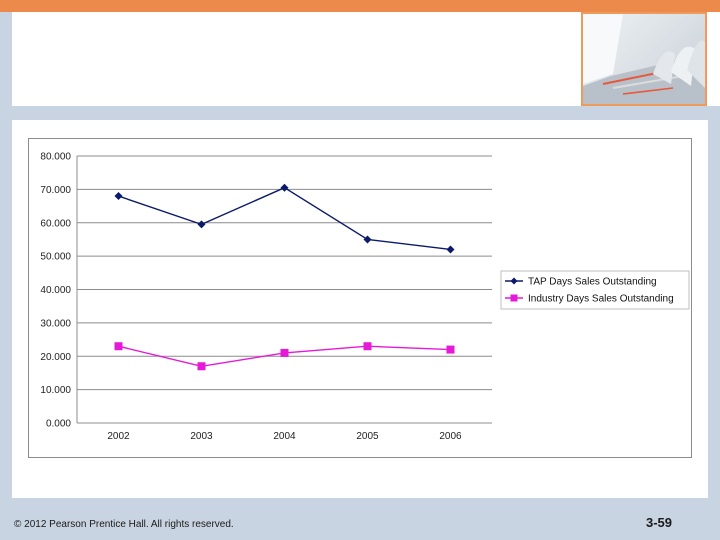 This screenshot has width=720, height=540. What do you see at coordinates (55, 157) in the screenshot?
I see `y-tick-label: 80.000` at bounding box center [55, 157].